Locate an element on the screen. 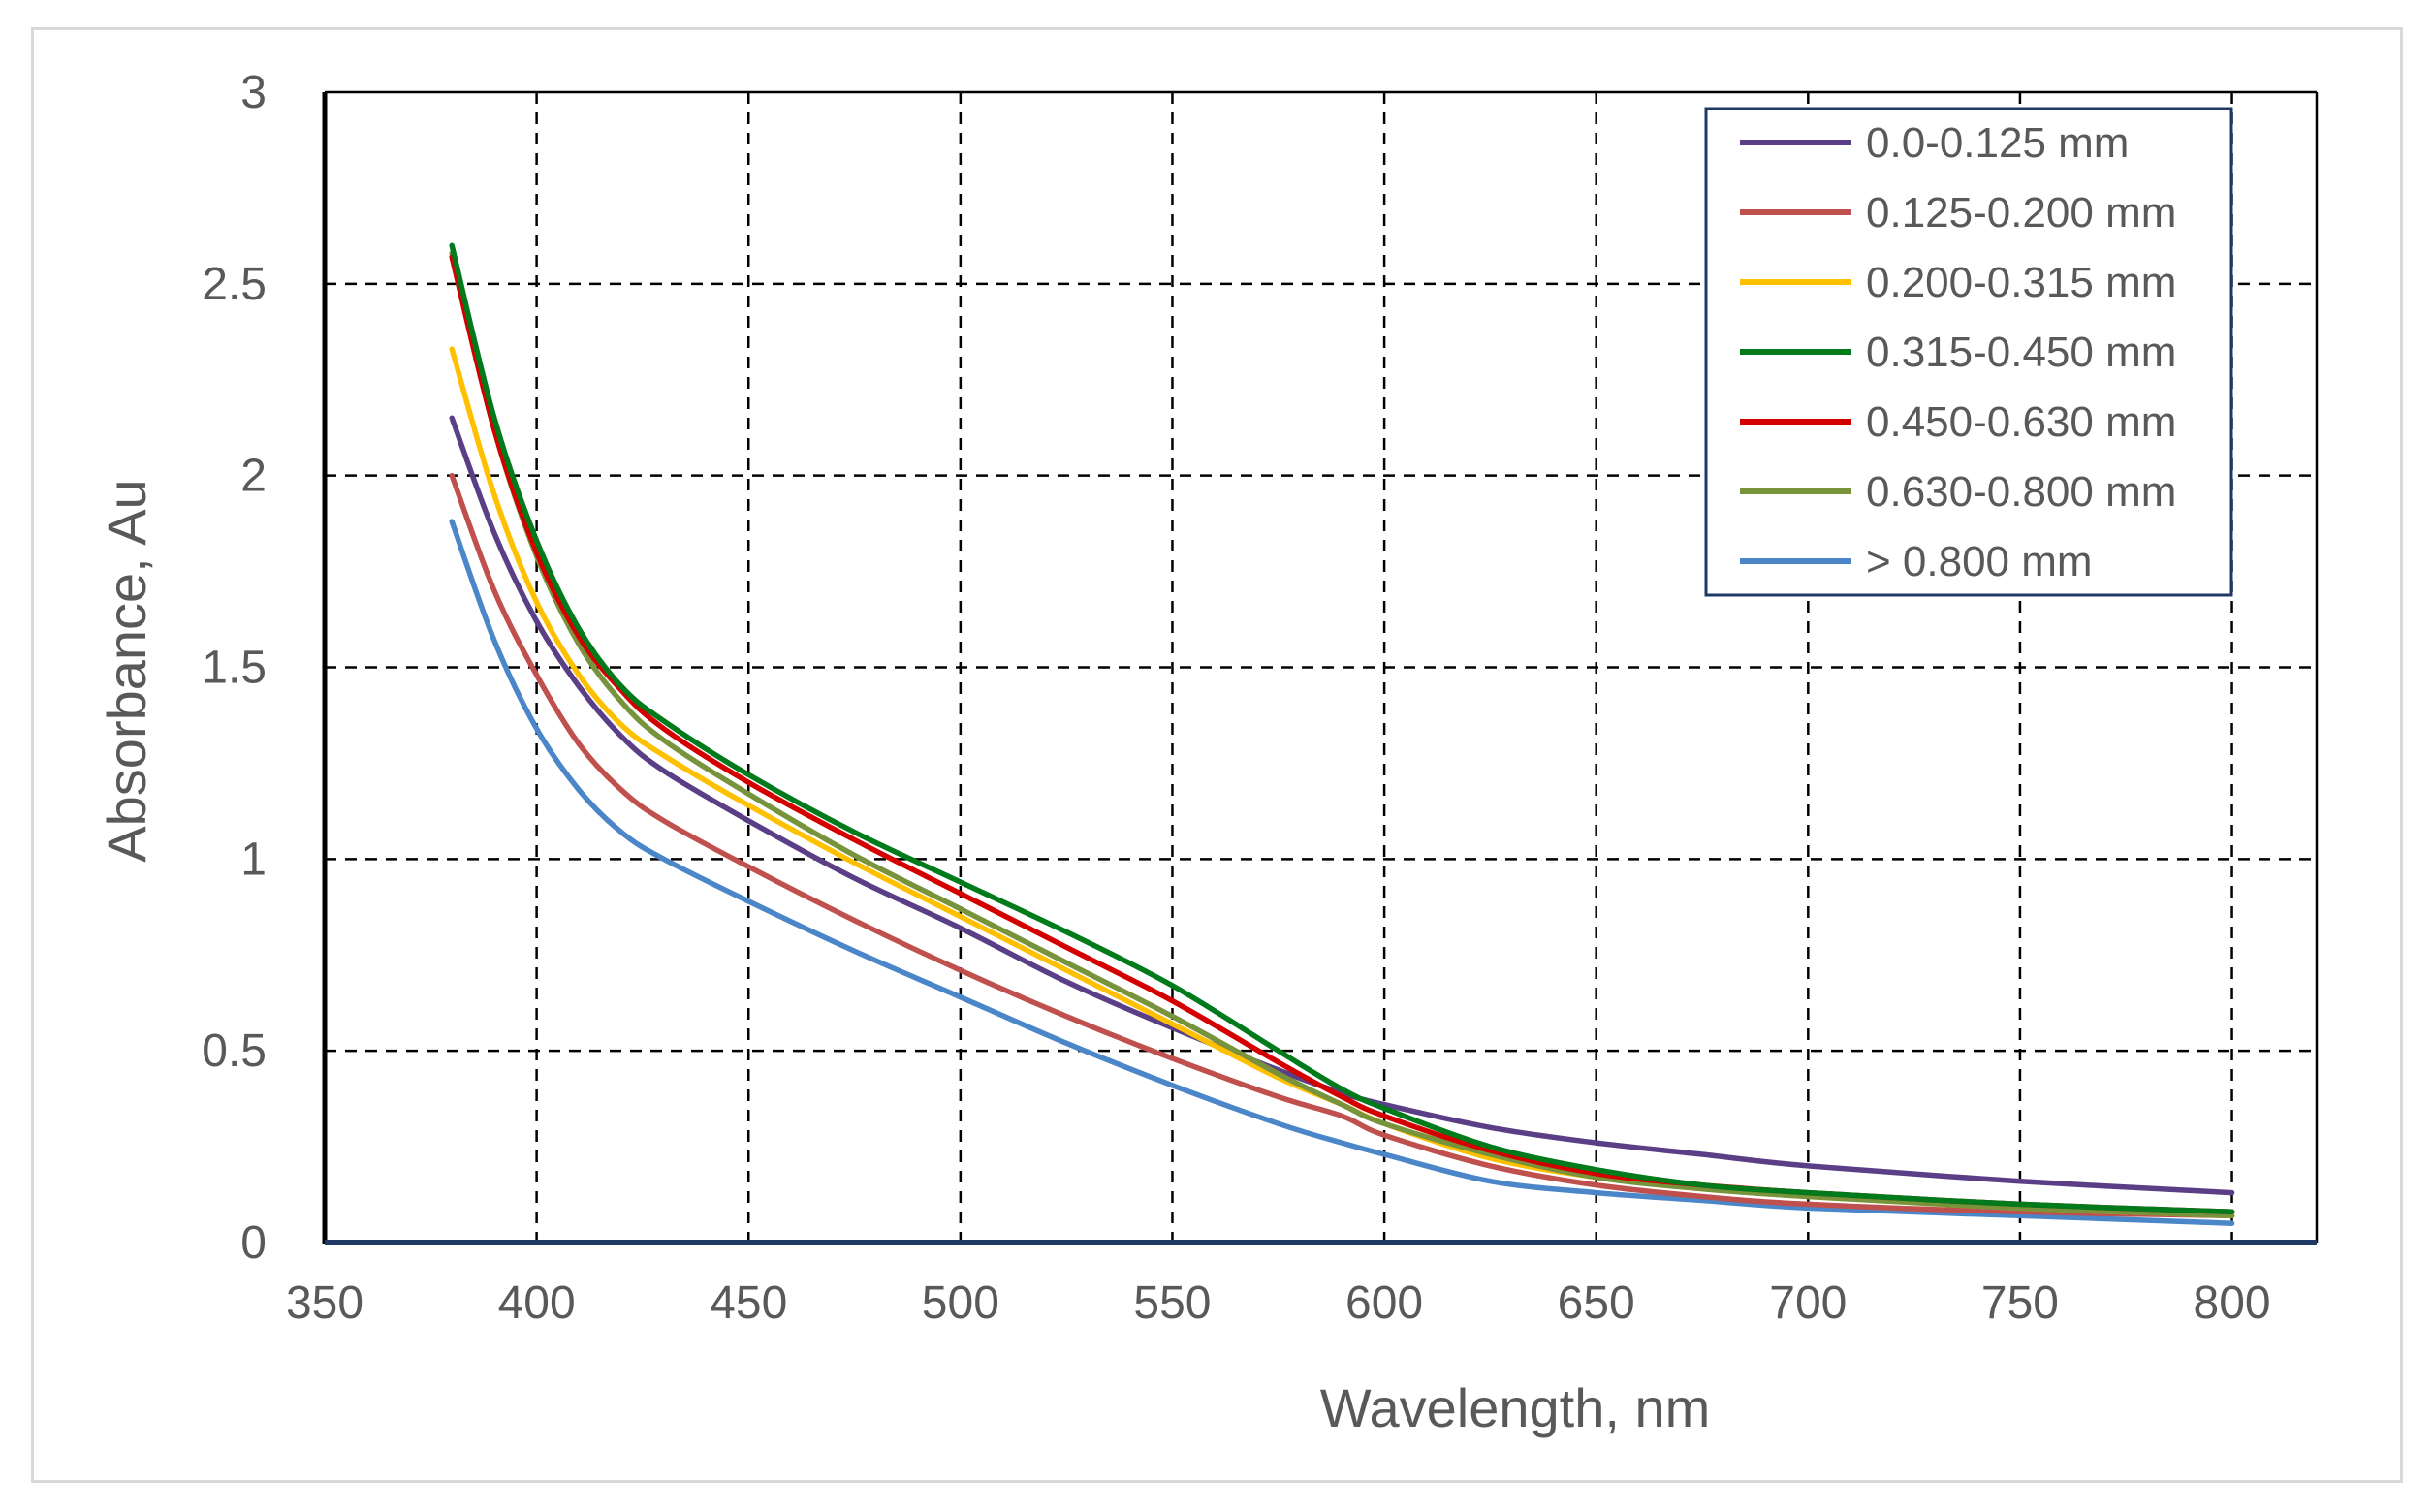  x-tick-label: 650 is located at coordinates (1596, 1303).